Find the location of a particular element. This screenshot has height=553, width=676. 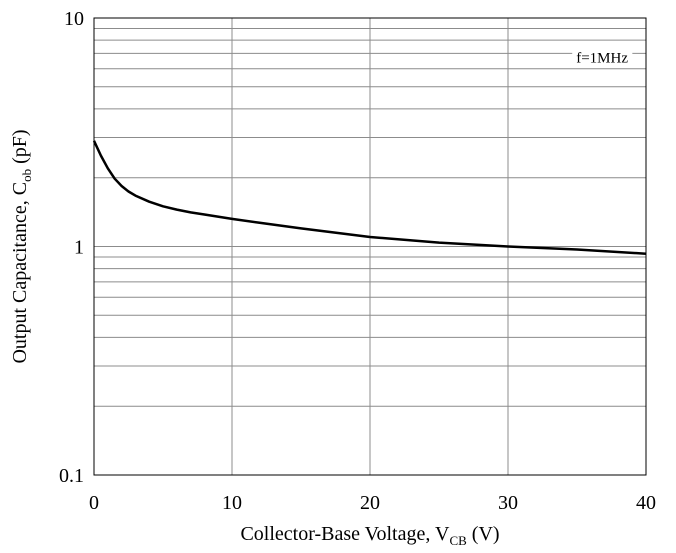

x-axis-title-subscript: CB is located at coordinates (458, 540).